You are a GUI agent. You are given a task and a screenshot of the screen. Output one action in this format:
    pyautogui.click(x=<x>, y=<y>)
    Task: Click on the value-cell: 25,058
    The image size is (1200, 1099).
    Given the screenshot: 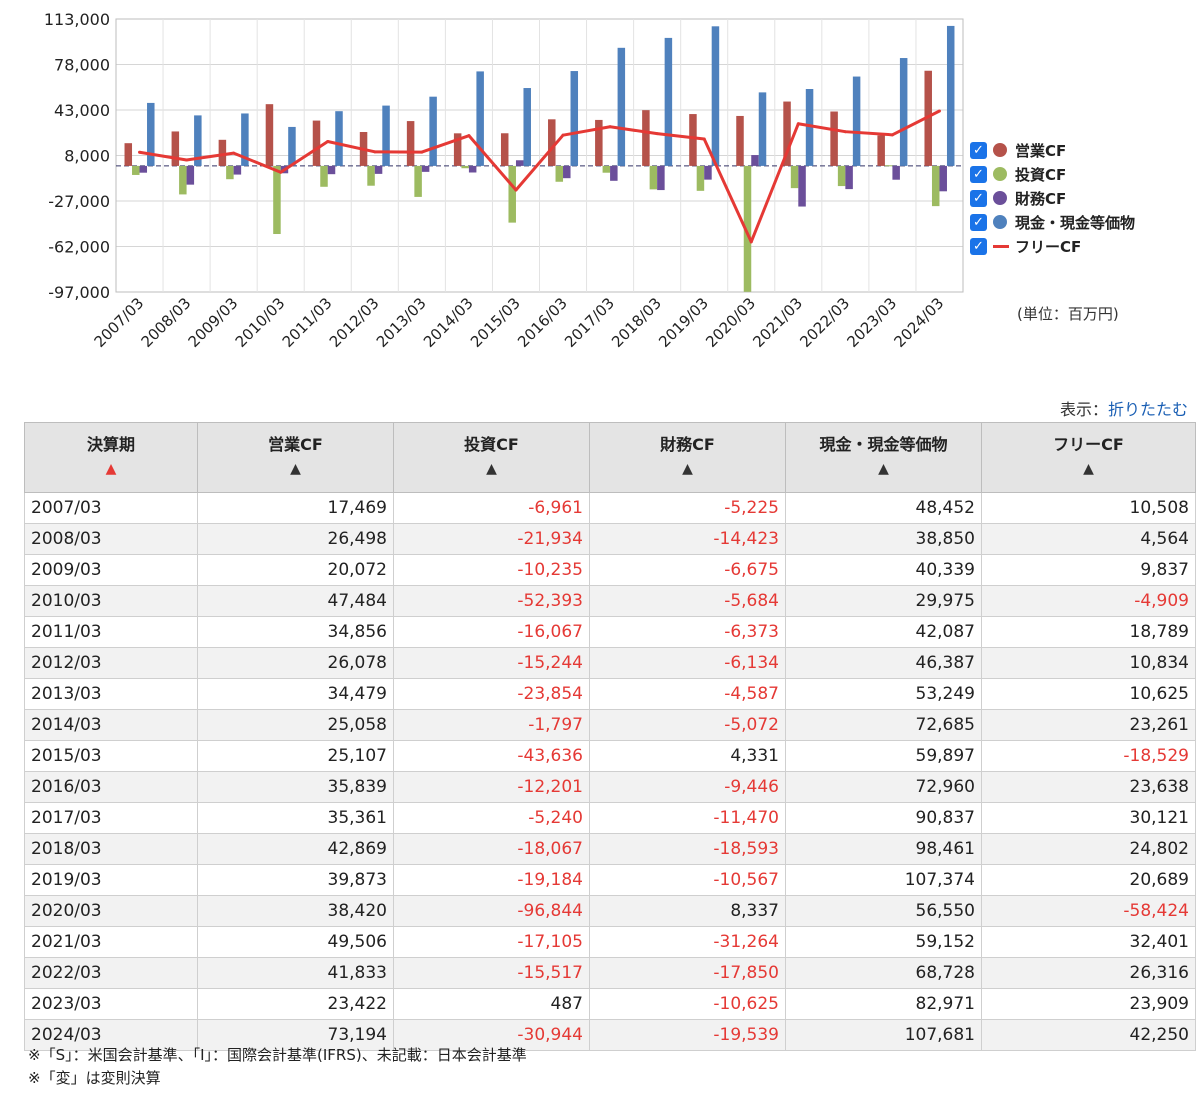 What is the action you would take?
    pyautogui.click(x=295, y=725)
    